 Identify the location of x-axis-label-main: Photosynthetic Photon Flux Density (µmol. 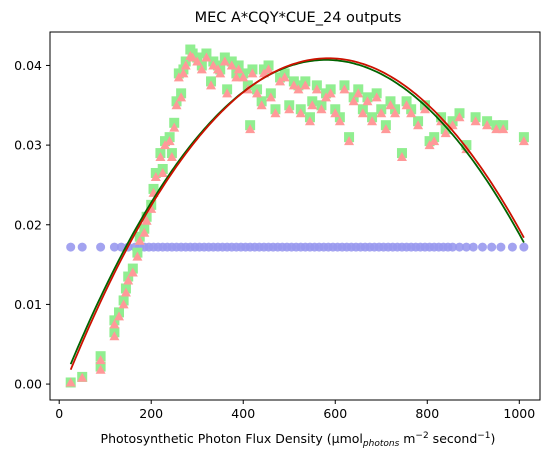
(232, 438).